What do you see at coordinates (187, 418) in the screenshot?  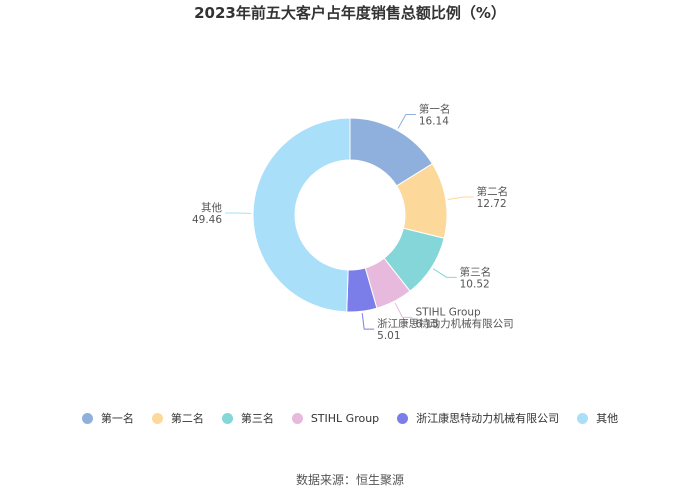 I see `legend-label-1: 第二名` at bounding box center [187, 418].